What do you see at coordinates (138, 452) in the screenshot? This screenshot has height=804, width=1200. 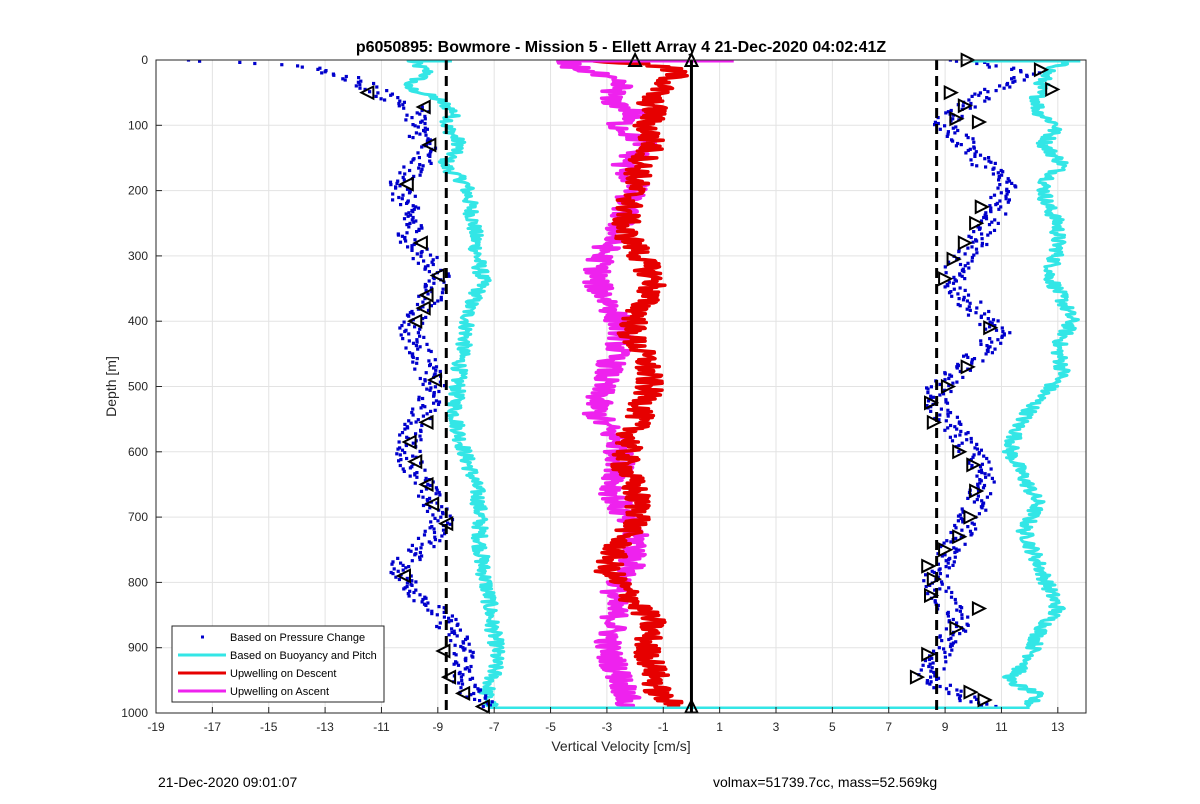 I see `y-tick-label: 600` at bounding box center [138, 452].